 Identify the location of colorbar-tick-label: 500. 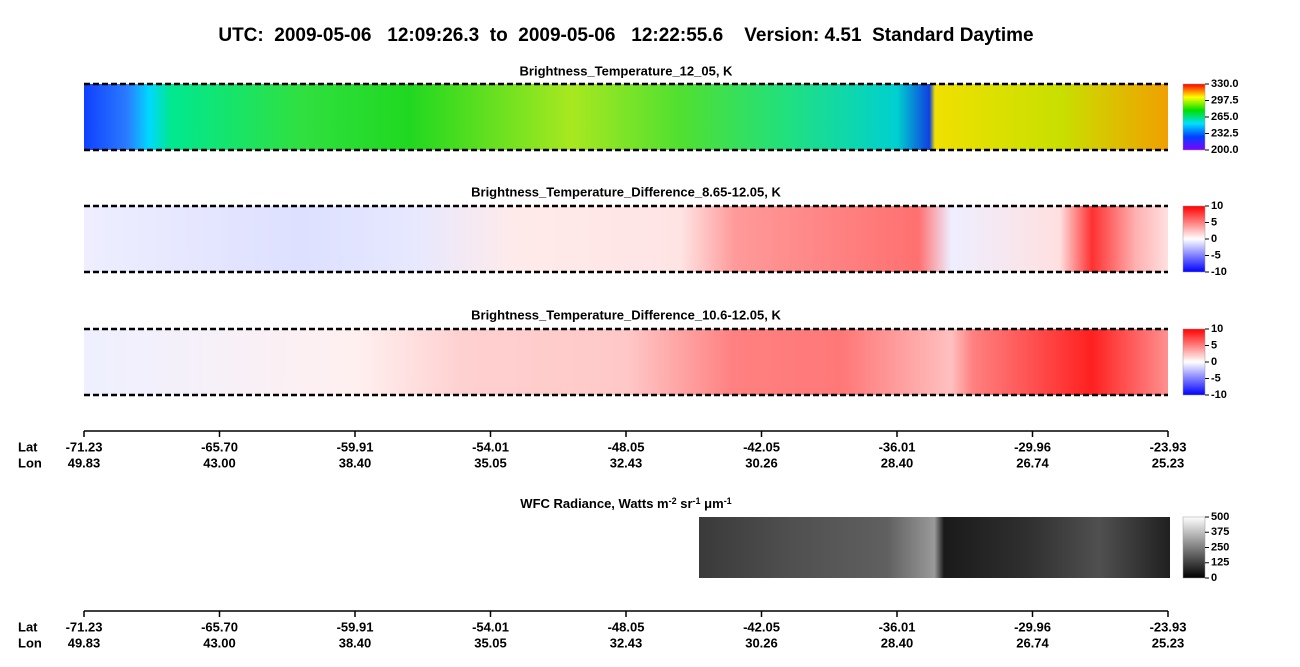
(1220, 517).